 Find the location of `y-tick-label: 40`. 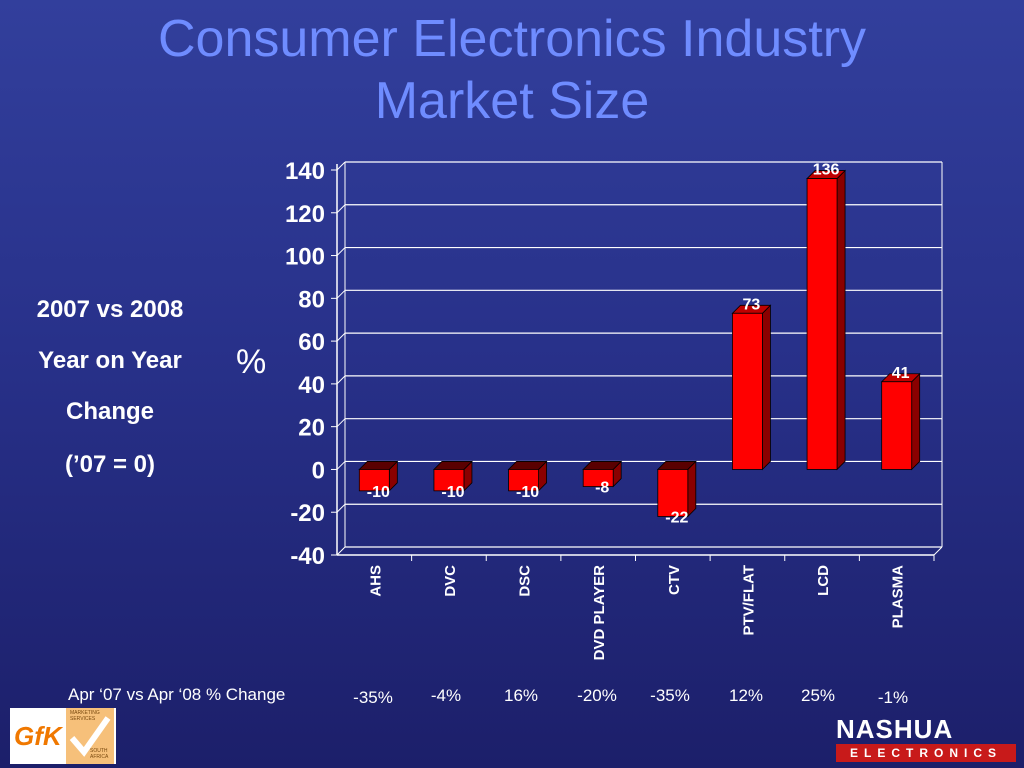

y-tick-label: 40 is located at coordinates (311, 385).